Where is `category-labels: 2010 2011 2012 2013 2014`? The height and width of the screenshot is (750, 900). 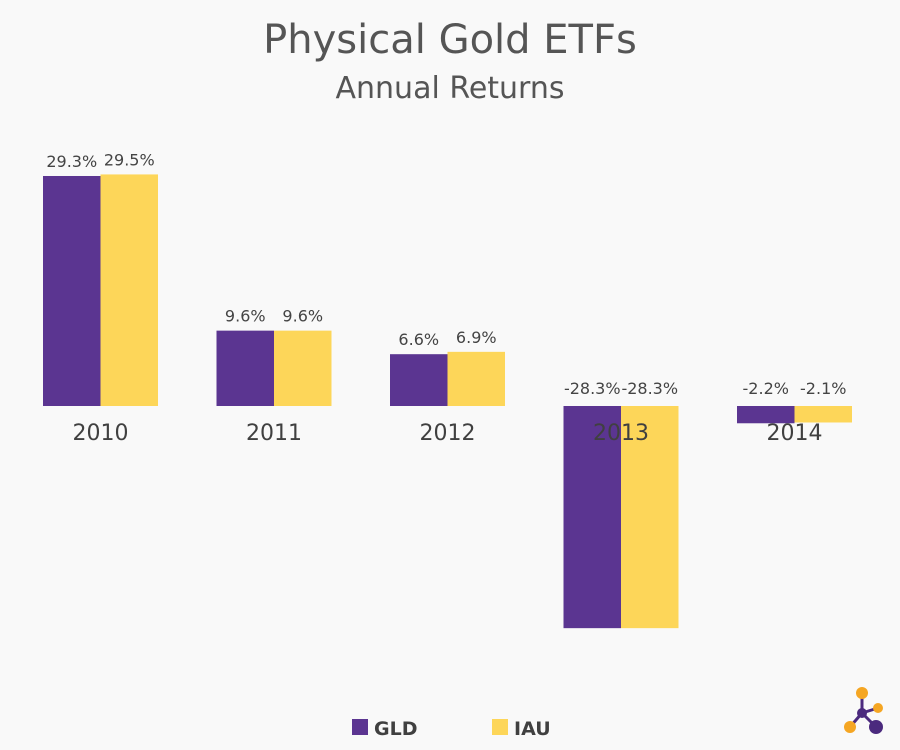
category-labels: 2010 2011 2012 2013 2014 is located at coordinates (448, 433).